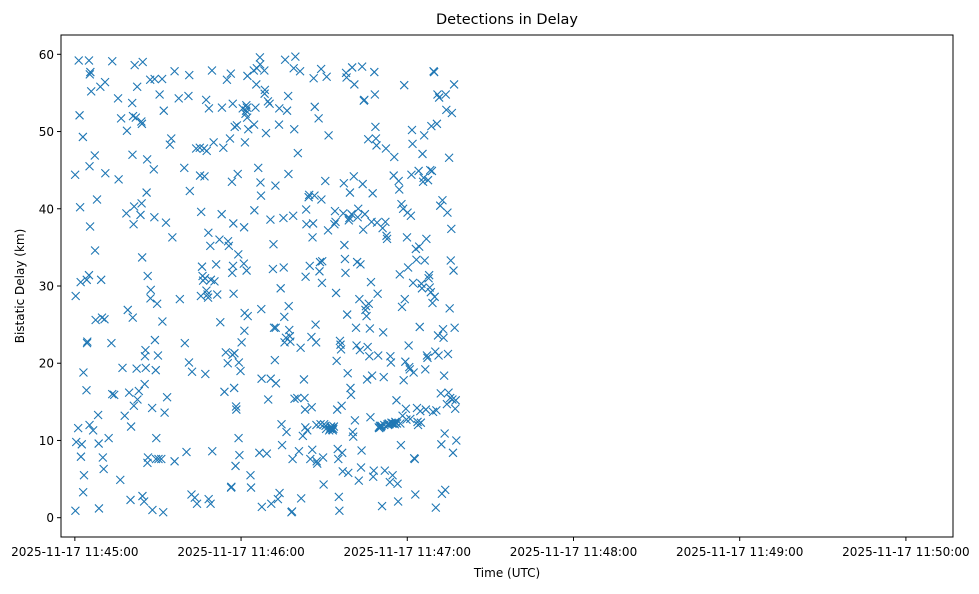 The width and height of the screenshot is (979, 594). Describe the element at coordinates (573, 552) in the screenshot. I see `x-tick-label: 2025-11-17 11:48:00` at that location.